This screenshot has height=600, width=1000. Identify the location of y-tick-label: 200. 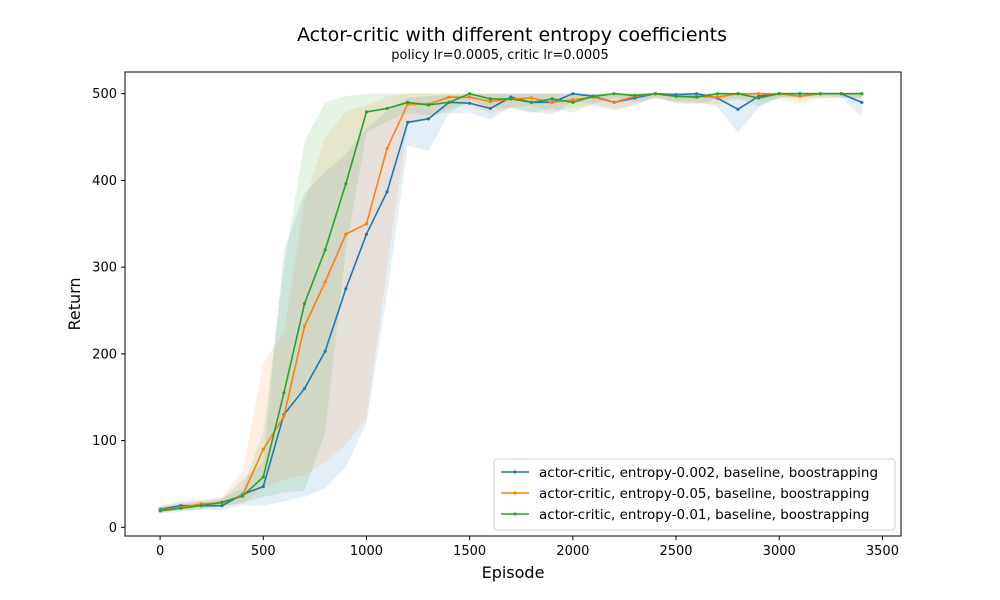
(104, 354).